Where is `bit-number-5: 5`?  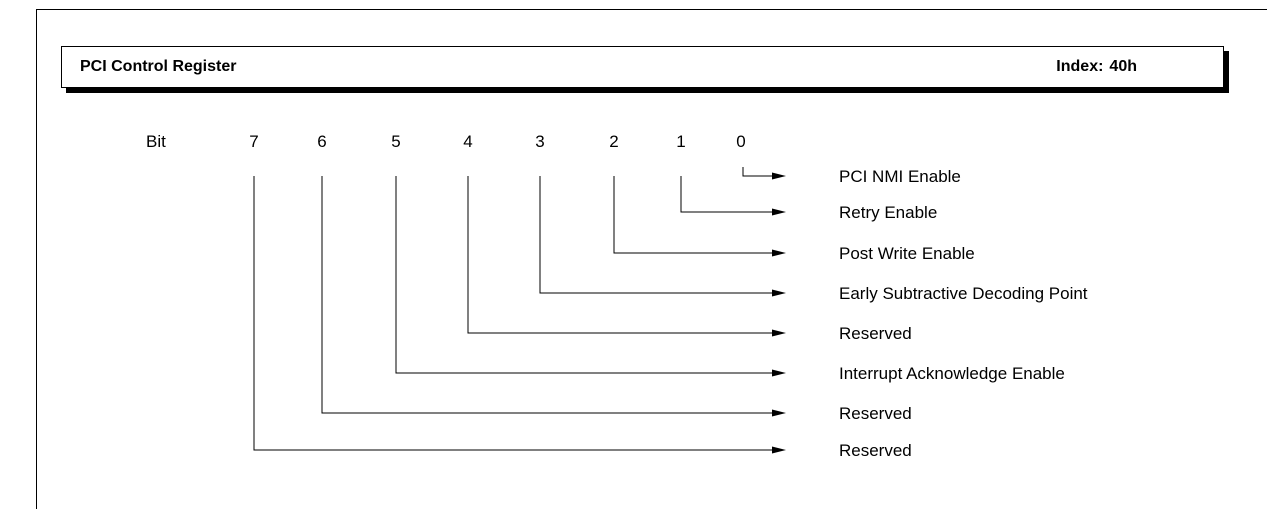 bit-number-5: 5 is located at coordinates (395, 141).